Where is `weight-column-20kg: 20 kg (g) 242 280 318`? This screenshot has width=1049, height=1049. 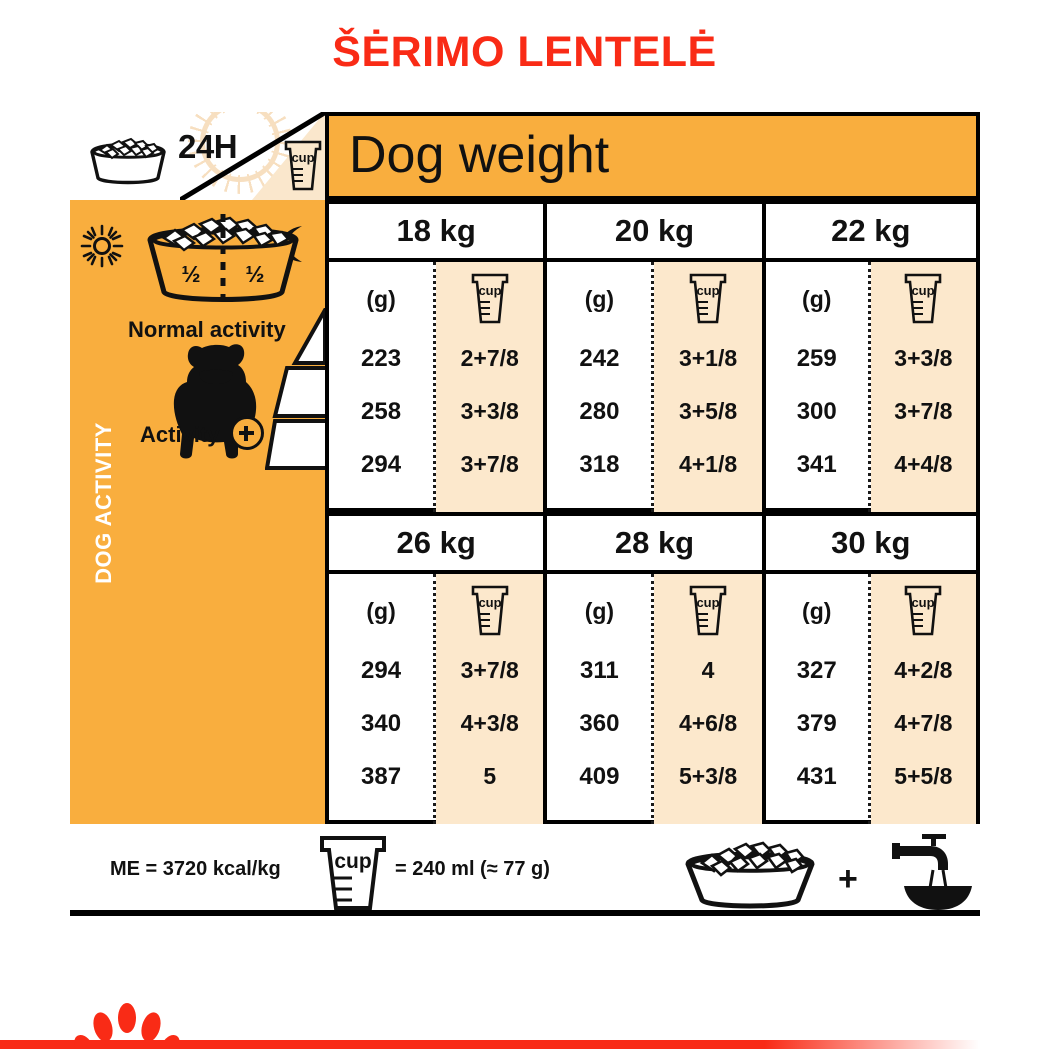 weight-column-20kg: 20 kg (g) 242 280 318 is located at coordinates (652, 356).